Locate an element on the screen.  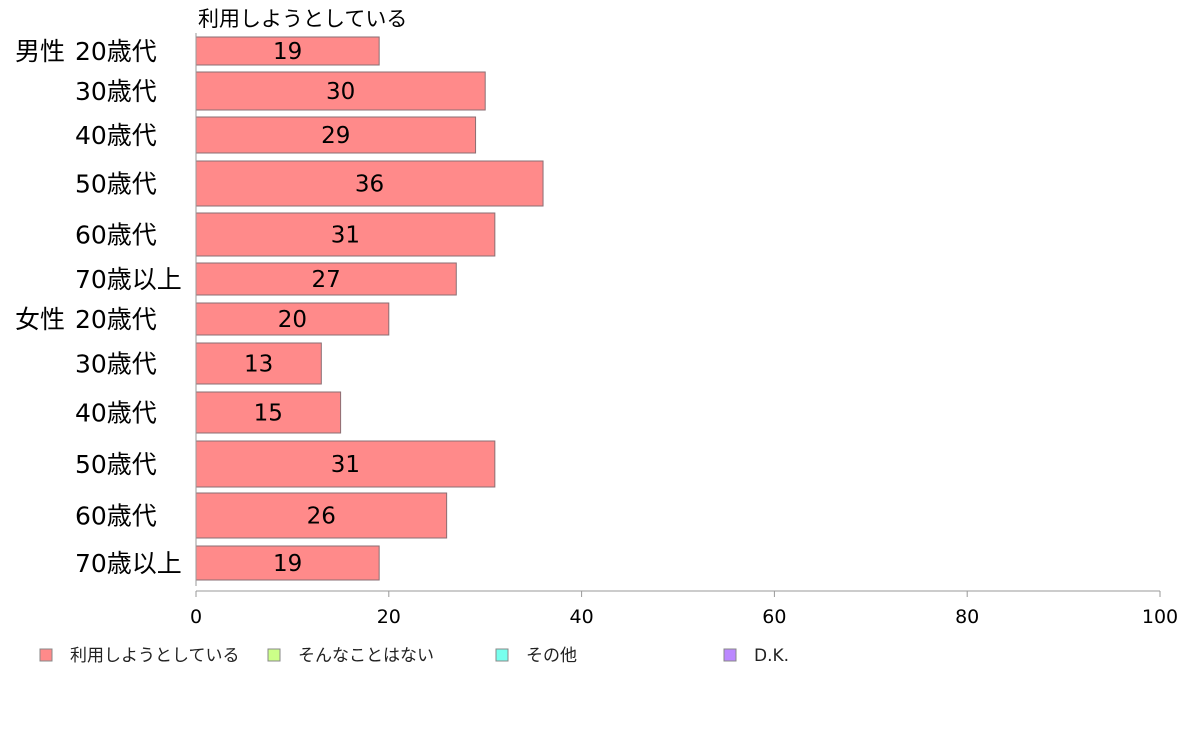
bar-value-label: 15 is located at coordinates (268, 414).